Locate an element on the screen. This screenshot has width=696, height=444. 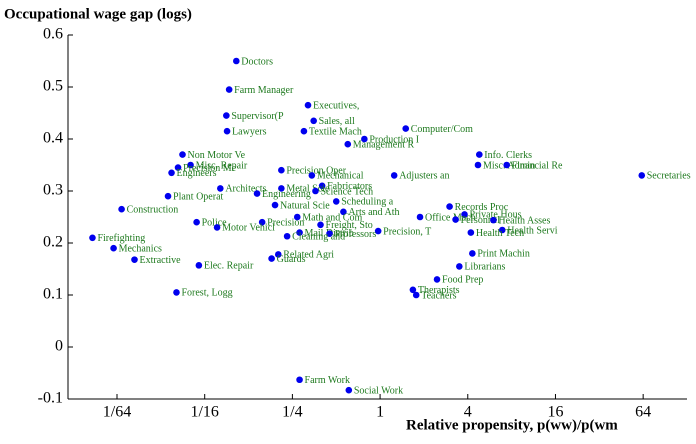
point-label: Personnel is located at coordinates (481, 220).